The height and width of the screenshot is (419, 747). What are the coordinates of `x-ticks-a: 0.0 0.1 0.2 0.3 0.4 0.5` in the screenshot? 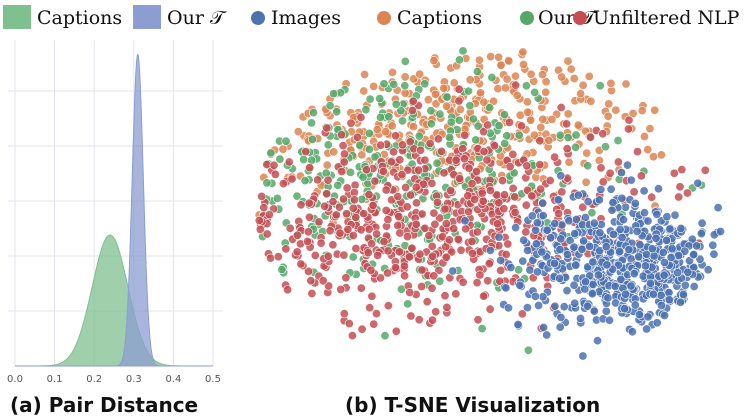 It's located at (114, 379).